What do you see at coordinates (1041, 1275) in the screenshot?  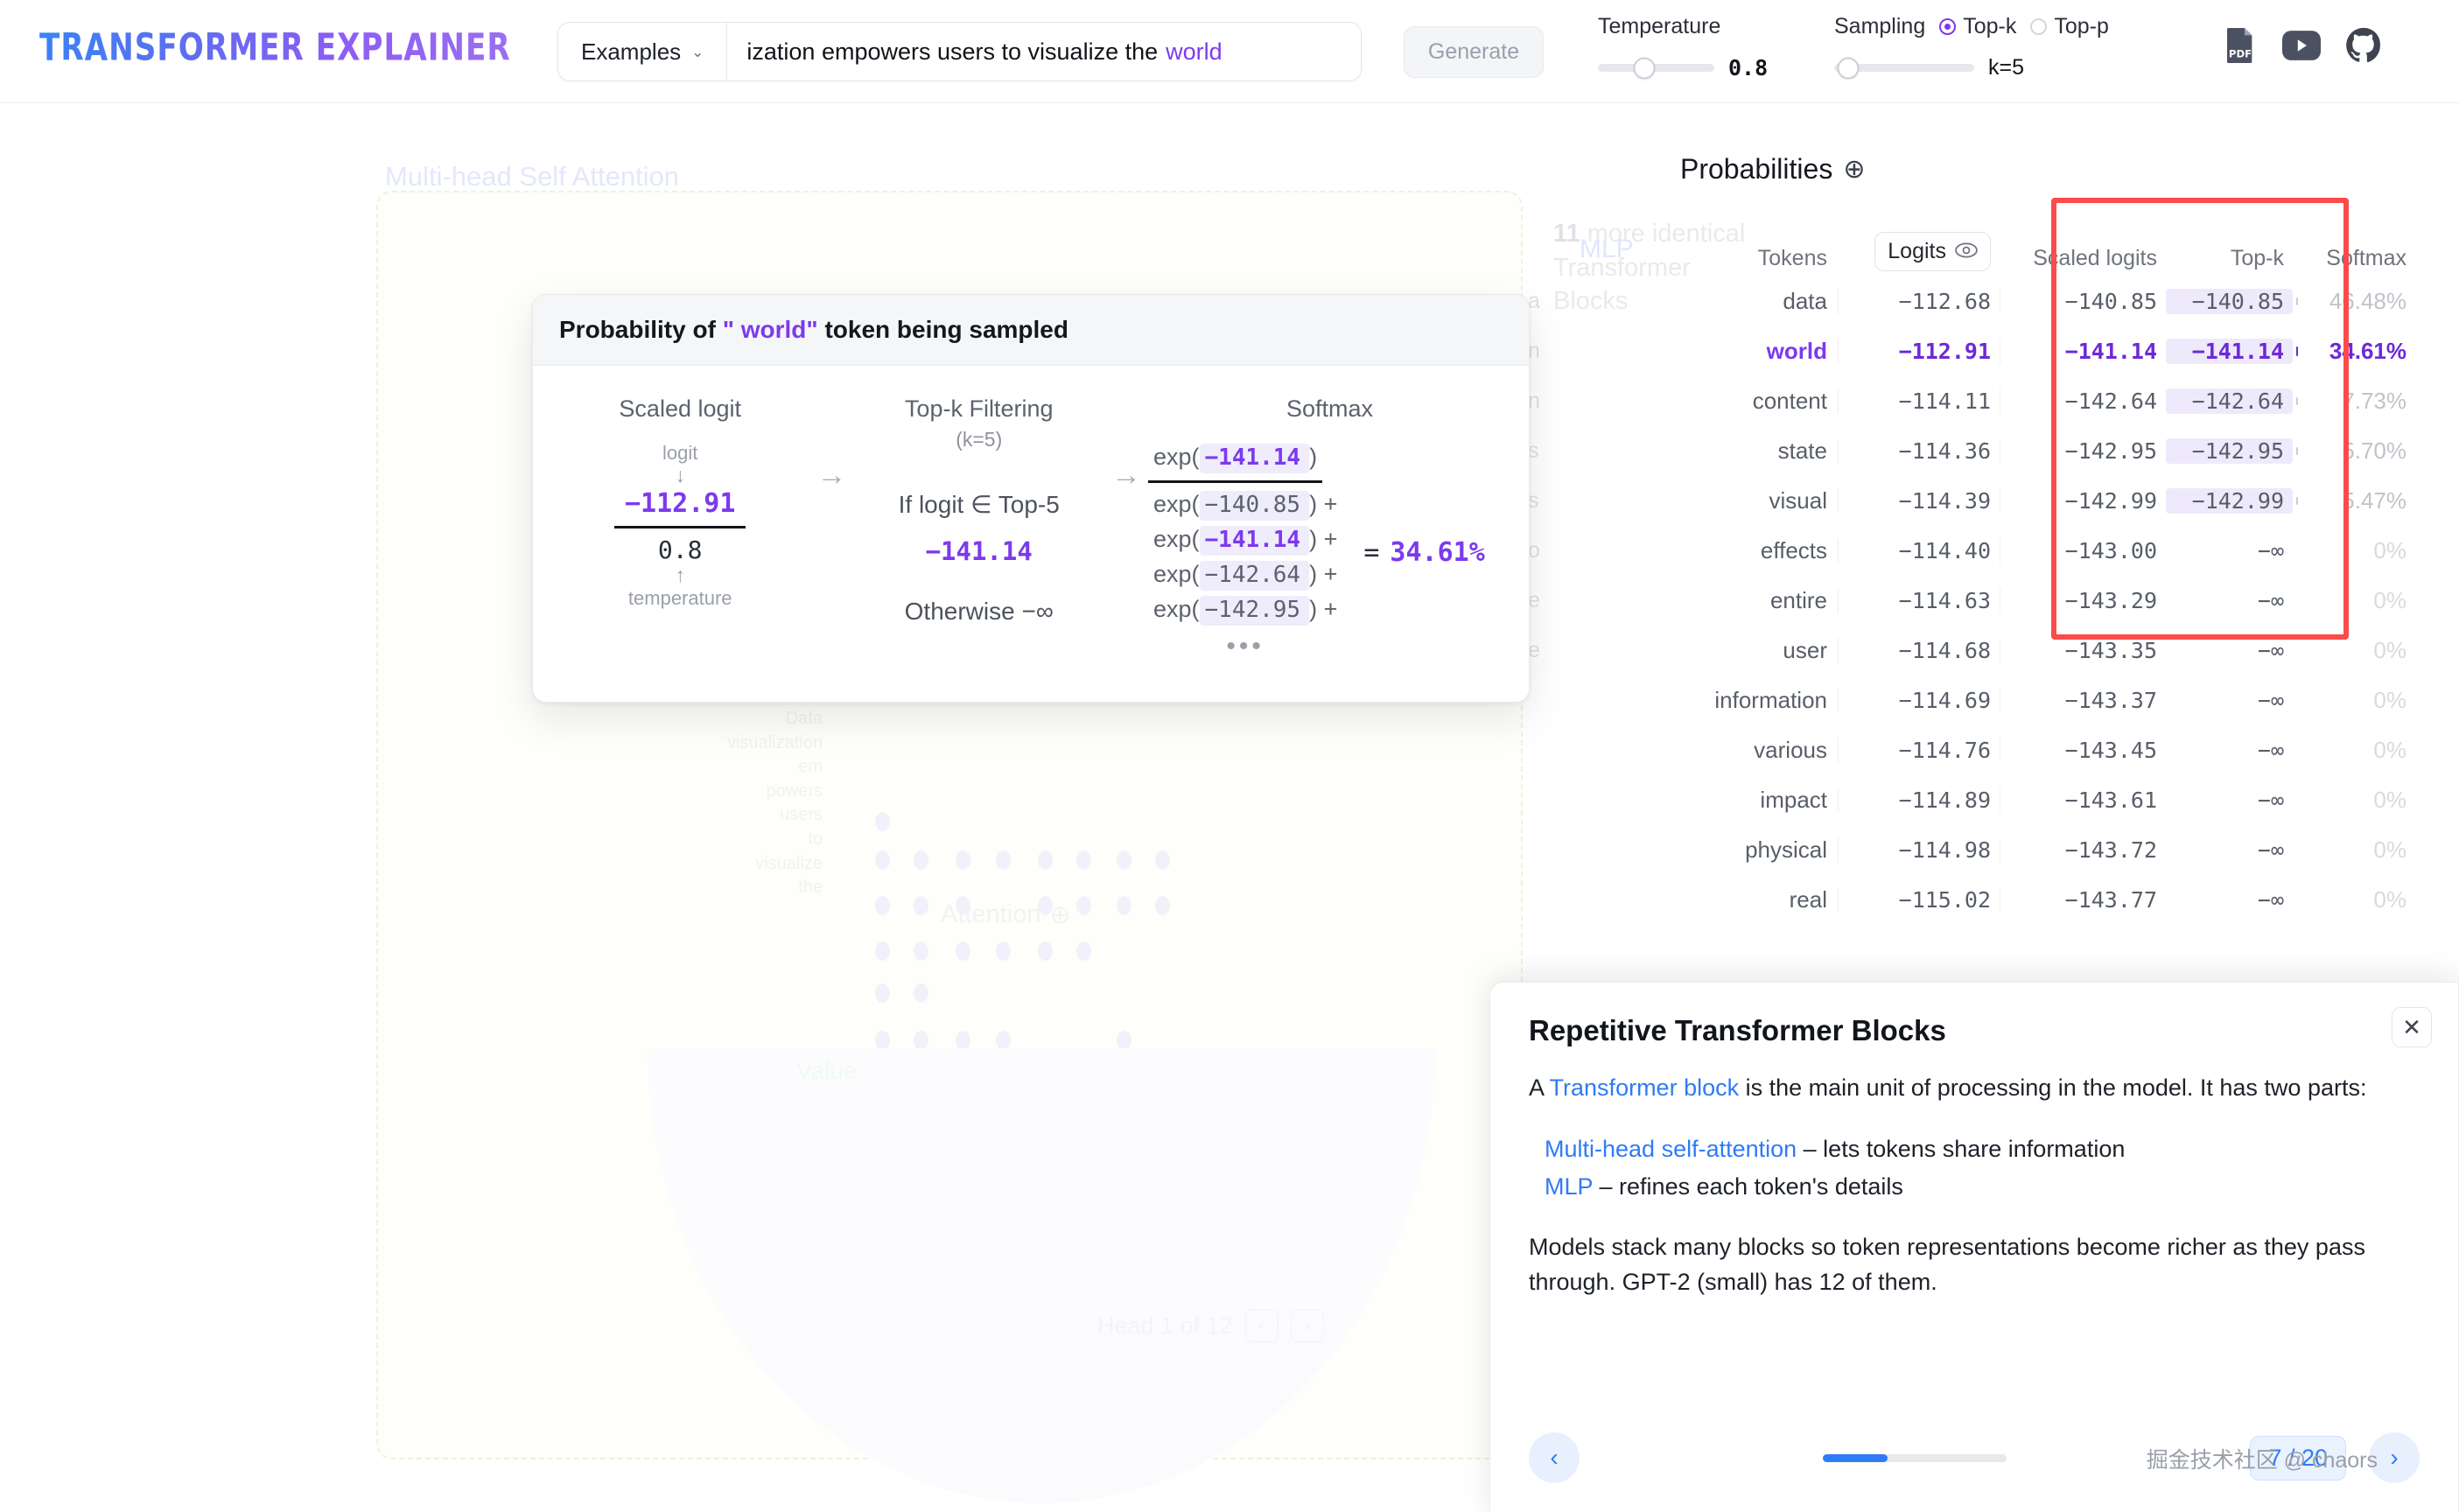 I see `attention-flow-shape` at bounding box center [1041, 1275].